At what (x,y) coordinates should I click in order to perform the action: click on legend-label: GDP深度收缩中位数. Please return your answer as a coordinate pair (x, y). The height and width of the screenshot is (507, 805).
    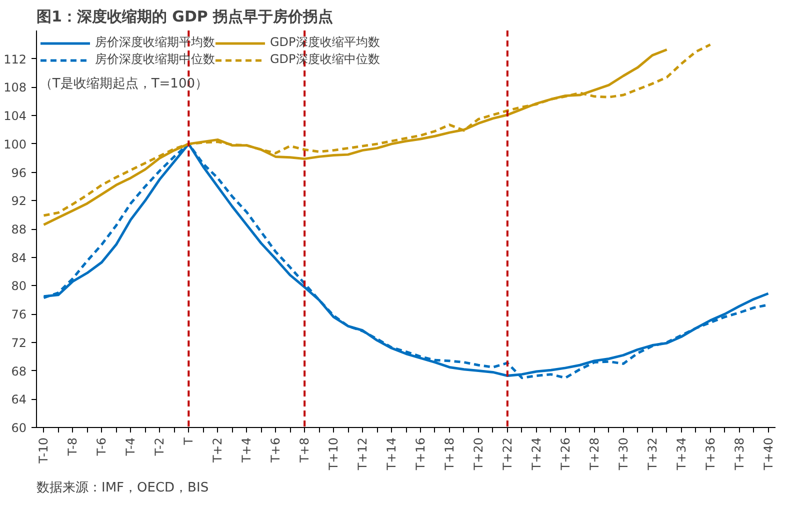
    Looking at the image, I should click on (325, 59).